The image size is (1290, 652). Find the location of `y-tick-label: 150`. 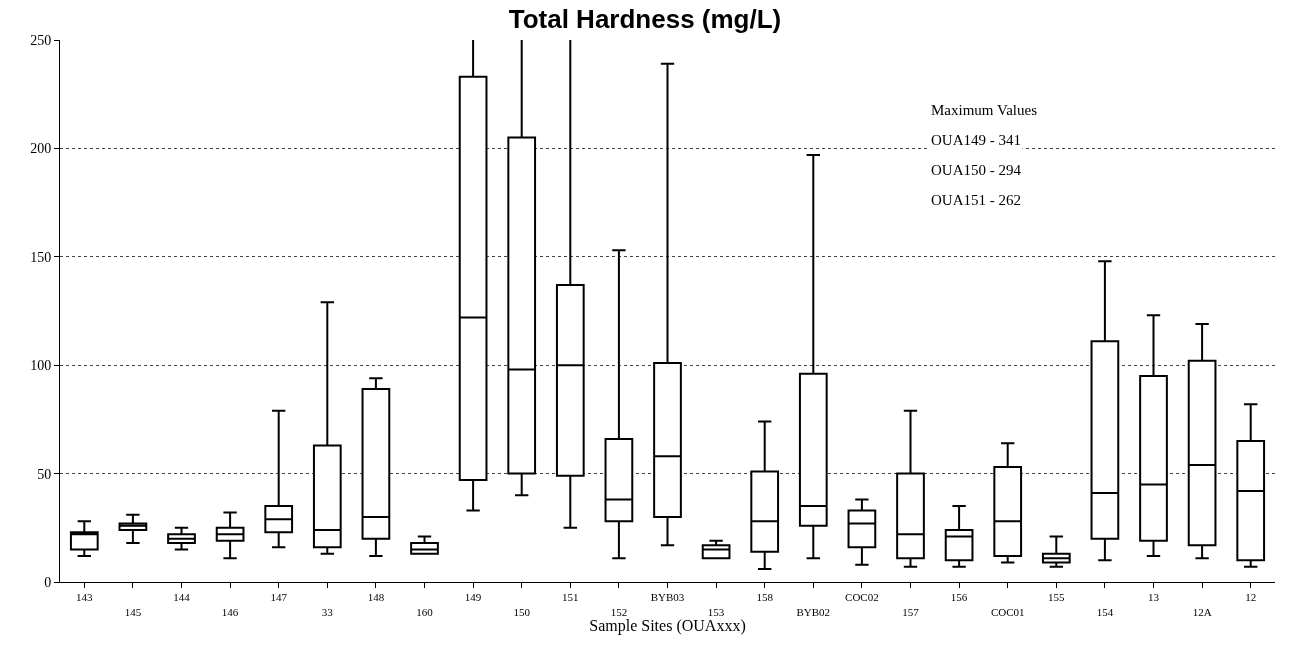

y-tick-label: 150 is located at coordinates (41, 257).